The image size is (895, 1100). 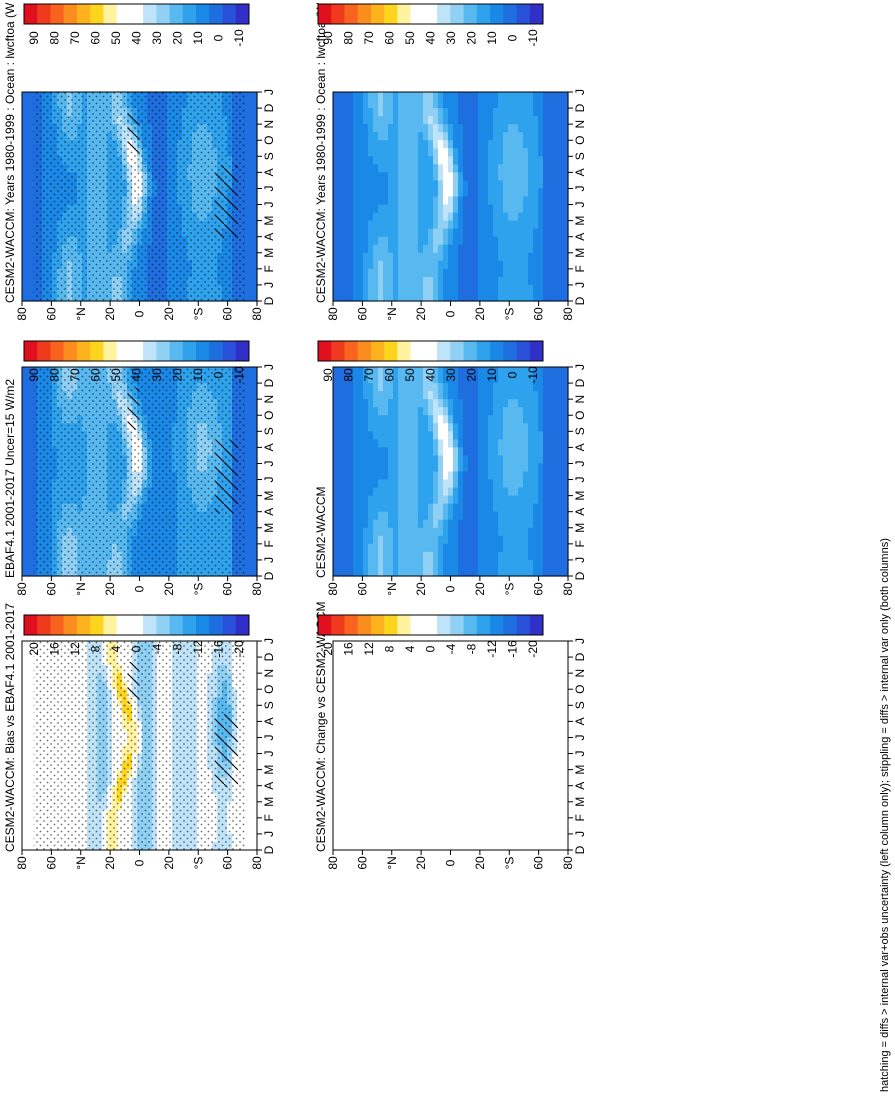 What do you see at coordinates (369, 38) in the screenshot?
I see `colorbar-label: 70` at bounding box center [369, 38].